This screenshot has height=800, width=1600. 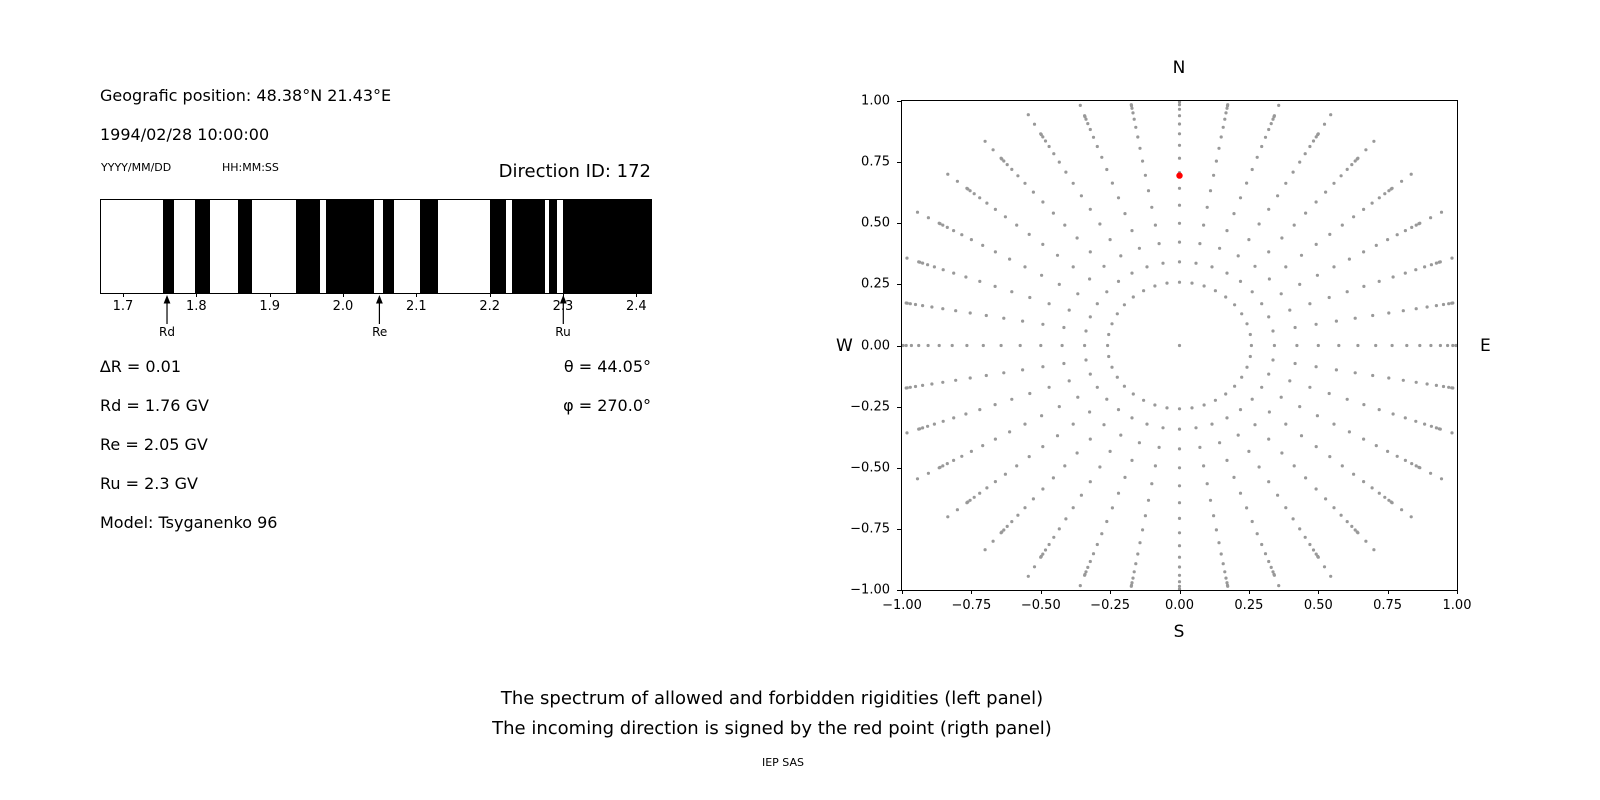 What do you see at coordinates (196, 306) in the screenshot?
I see `rigidity-tick-label: 1.8` at bounding box center [196, 306].